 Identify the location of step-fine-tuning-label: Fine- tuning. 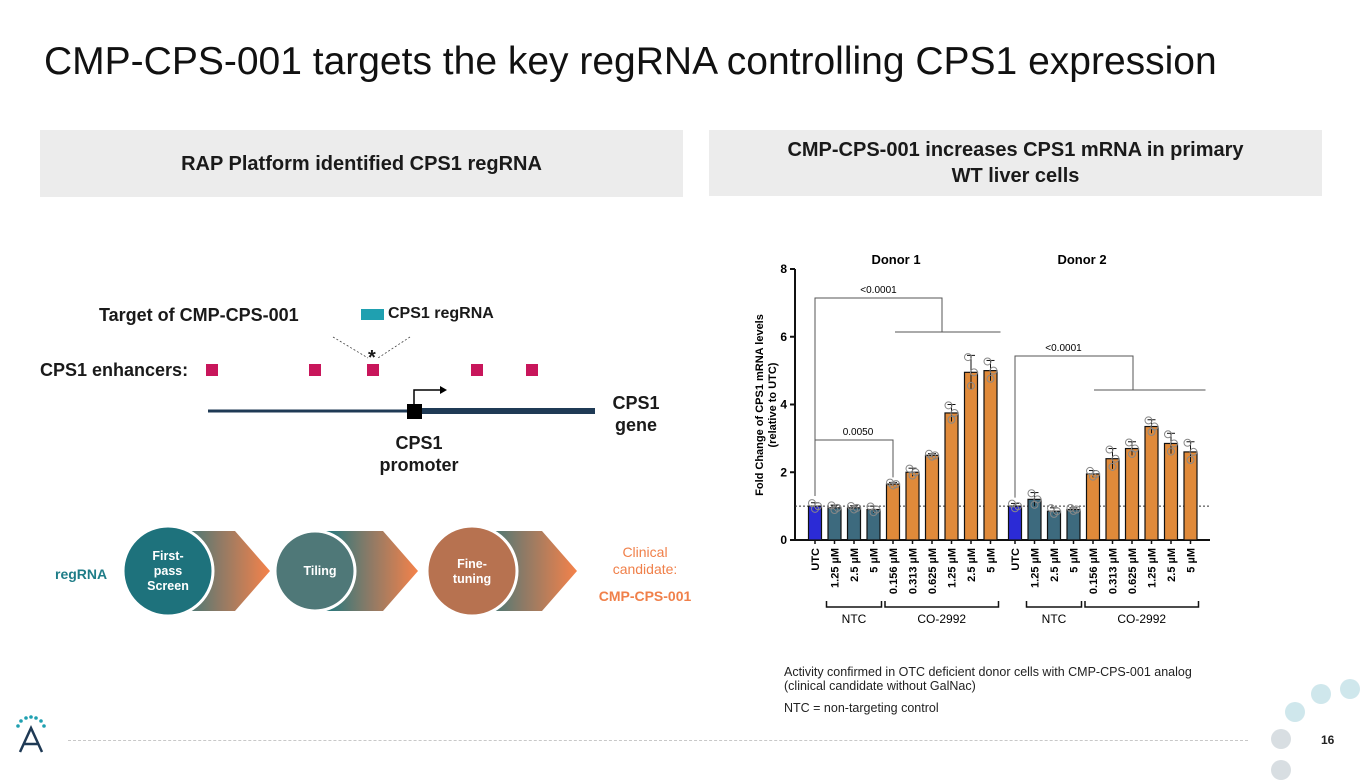
(472, 572).